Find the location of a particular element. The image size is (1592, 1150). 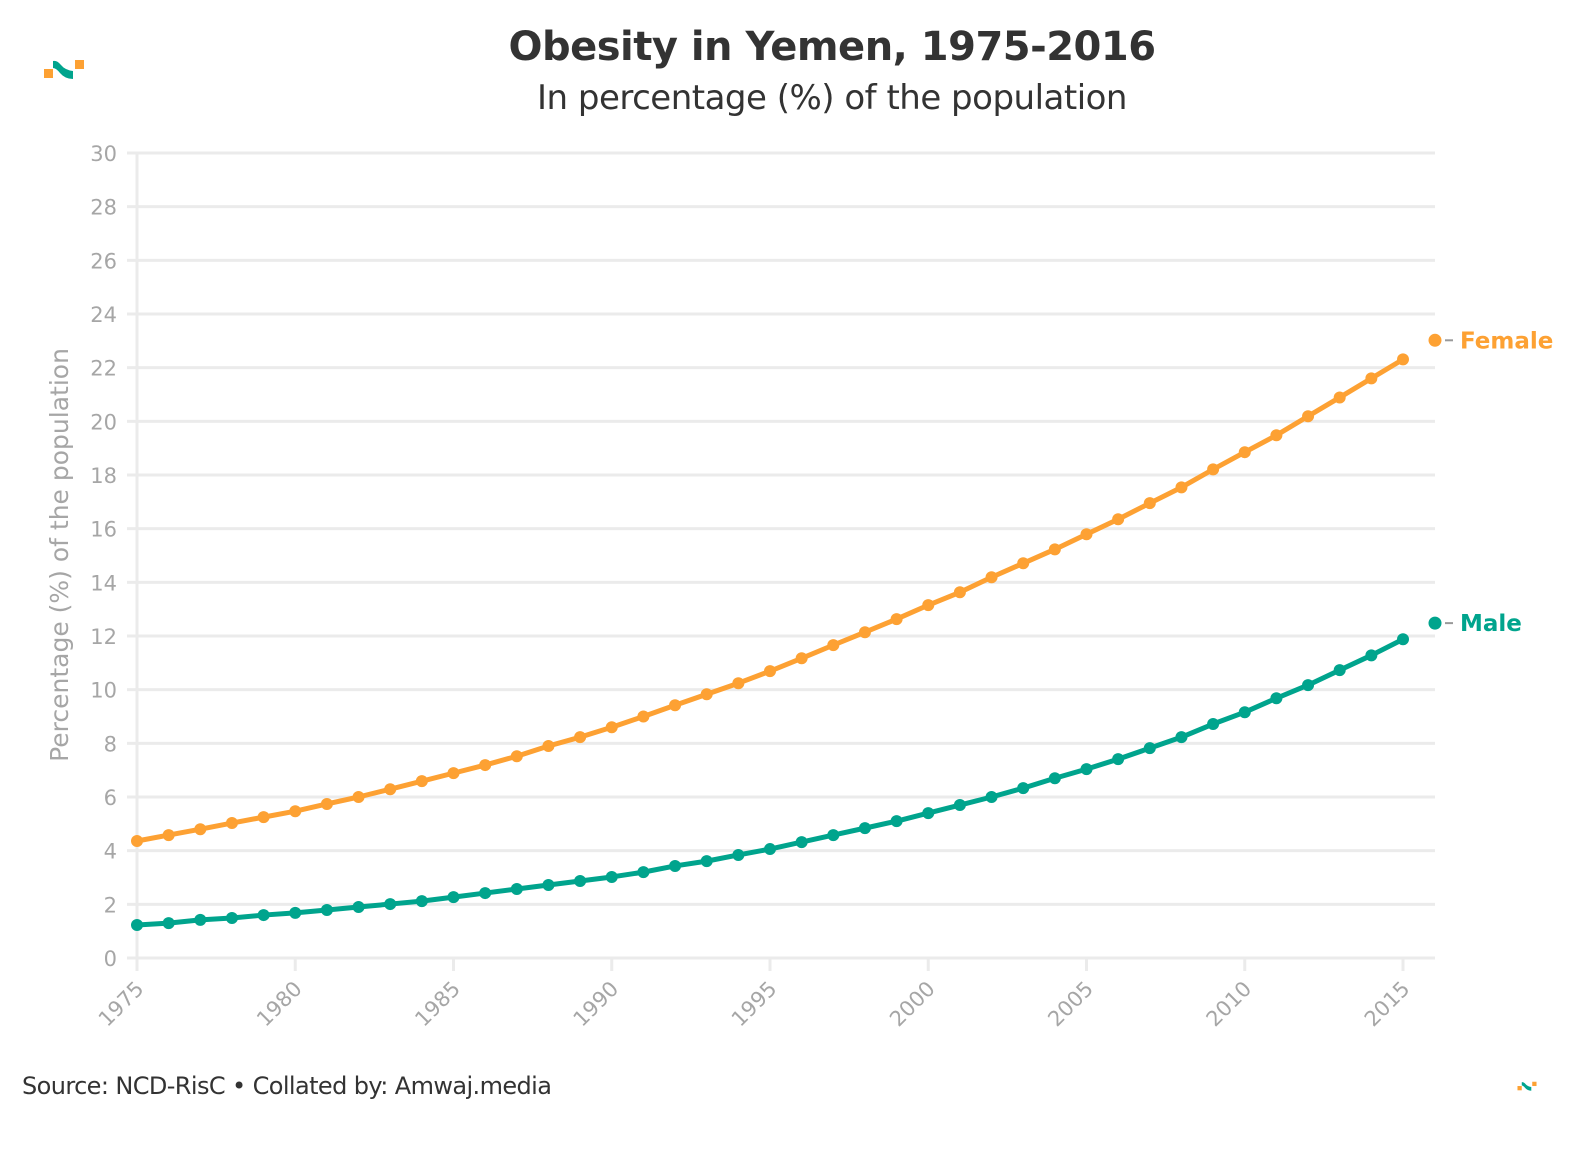

y-tick-label: 4 is located at coordinates (110, 852).